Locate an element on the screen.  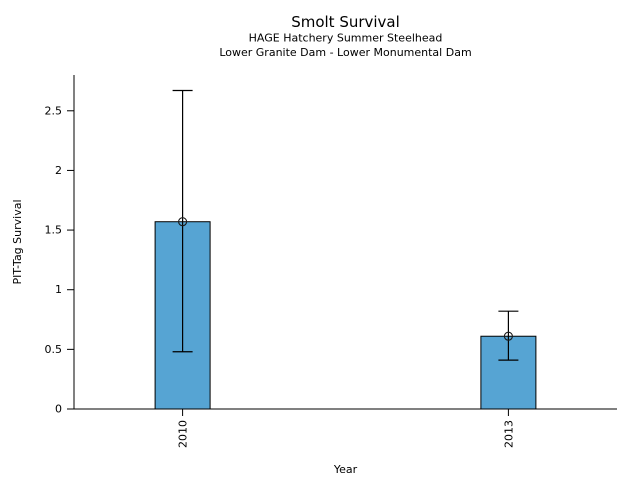
x-tick-label: 2010 is located at coordinates (183, 434).